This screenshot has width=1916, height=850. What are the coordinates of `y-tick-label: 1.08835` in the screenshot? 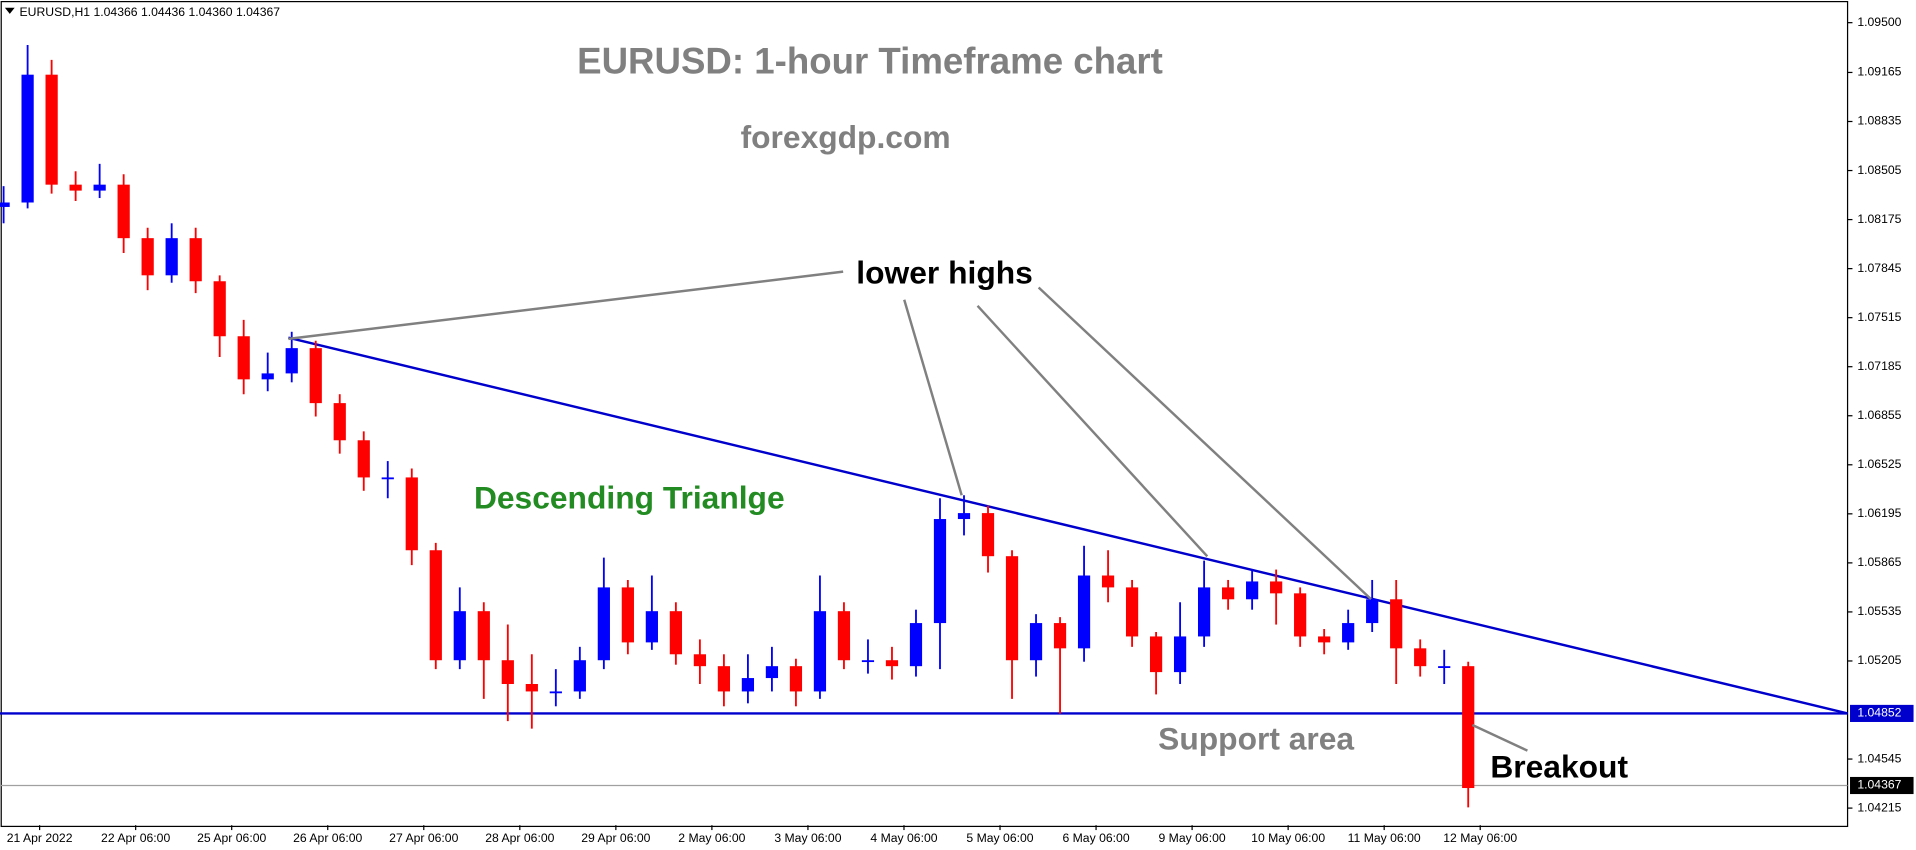 It's located at (1879, 121).